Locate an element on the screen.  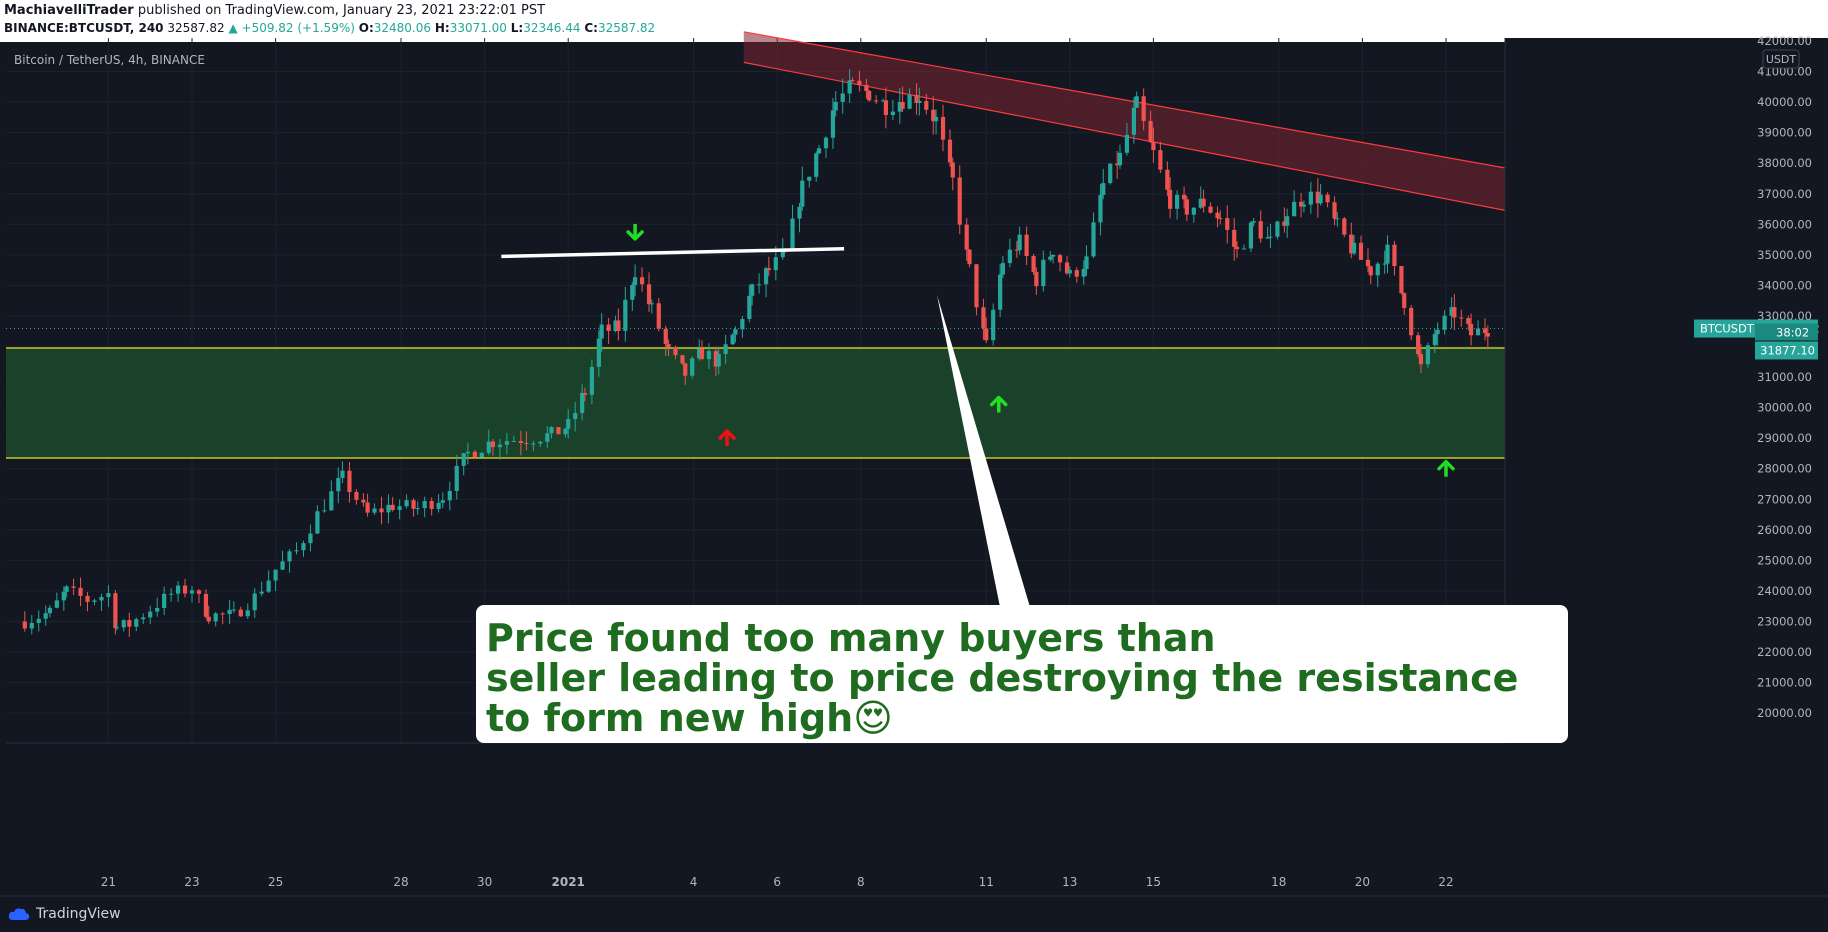
price-tick-label: 23000.00 is located at coordinates (1784, 621).